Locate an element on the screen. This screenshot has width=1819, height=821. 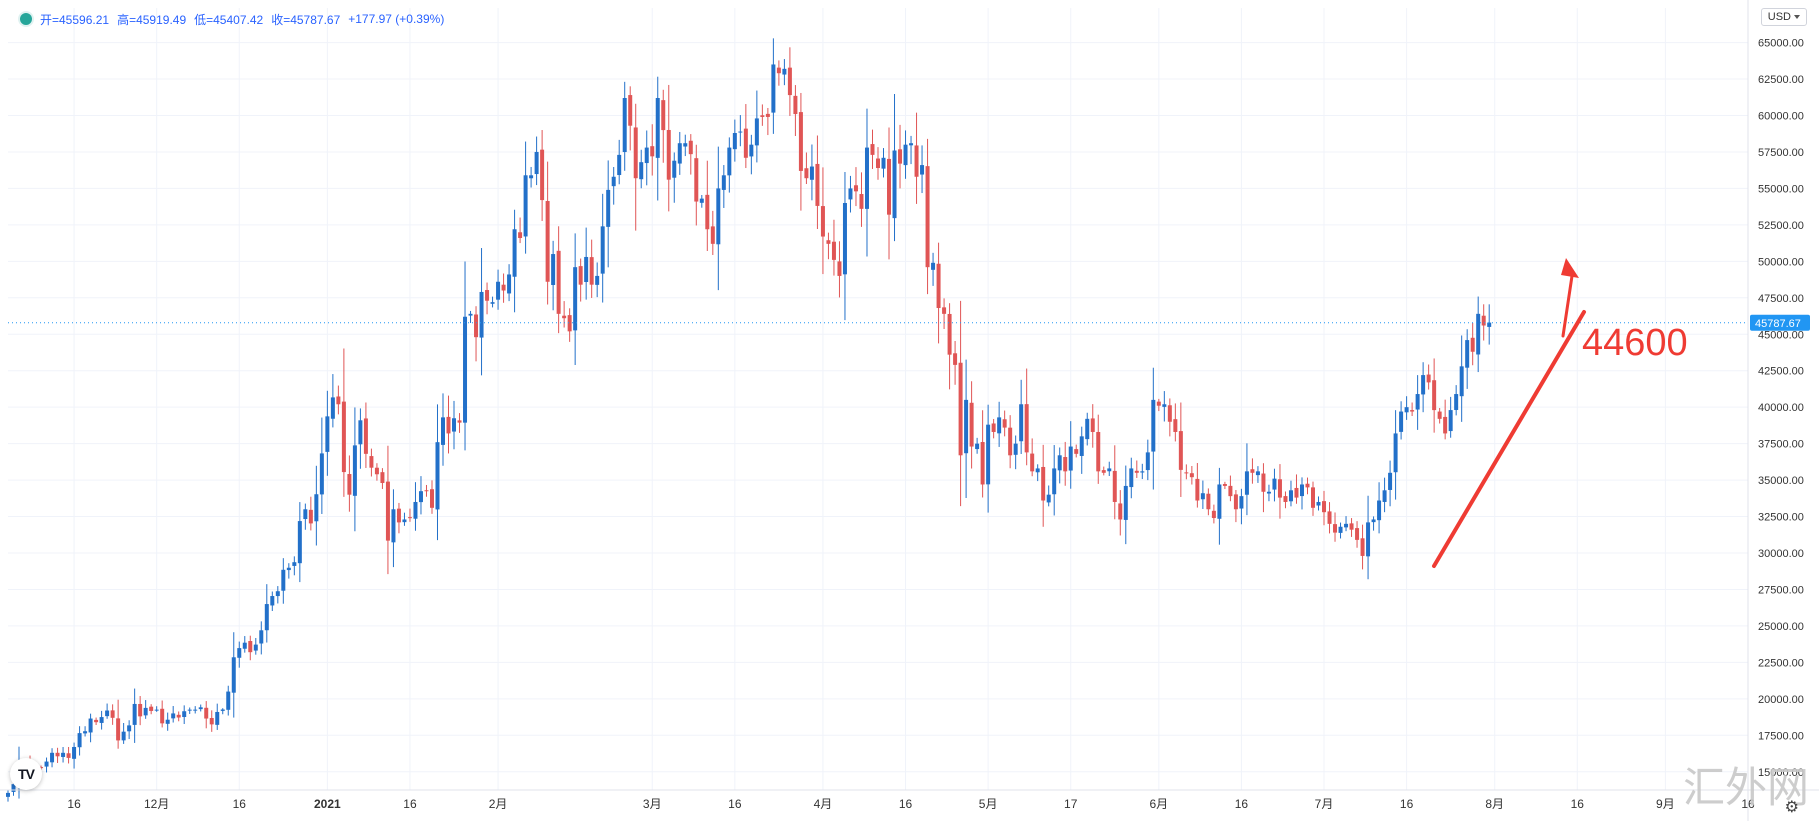
legend-open: 开=45596.21 is located at coordinates (75, 19).